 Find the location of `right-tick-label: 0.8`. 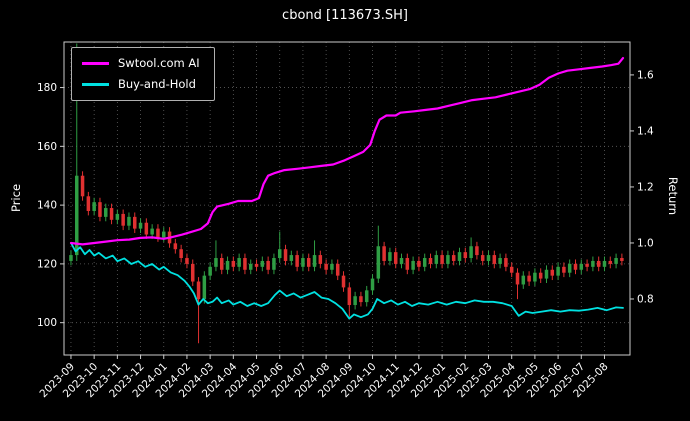

right-tick-label: 0.8 is located at coordinates (645, 299).